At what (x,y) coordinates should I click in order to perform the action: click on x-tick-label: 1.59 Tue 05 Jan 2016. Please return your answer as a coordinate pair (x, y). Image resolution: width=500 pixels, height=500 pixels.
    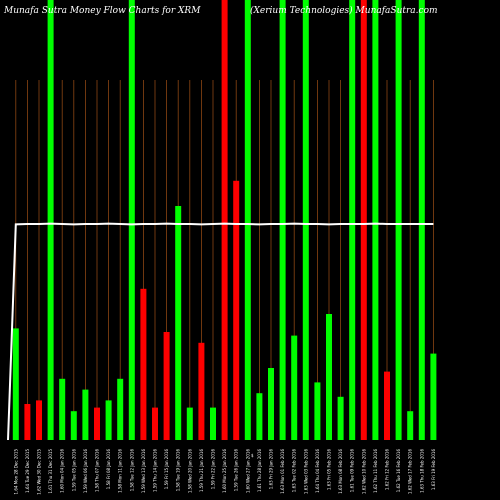
    Looking at the image, I should click on (73, 470).